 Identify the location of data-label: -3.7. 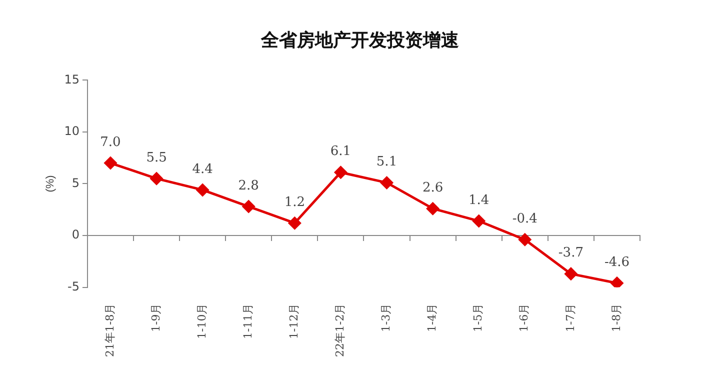
(571, 253).